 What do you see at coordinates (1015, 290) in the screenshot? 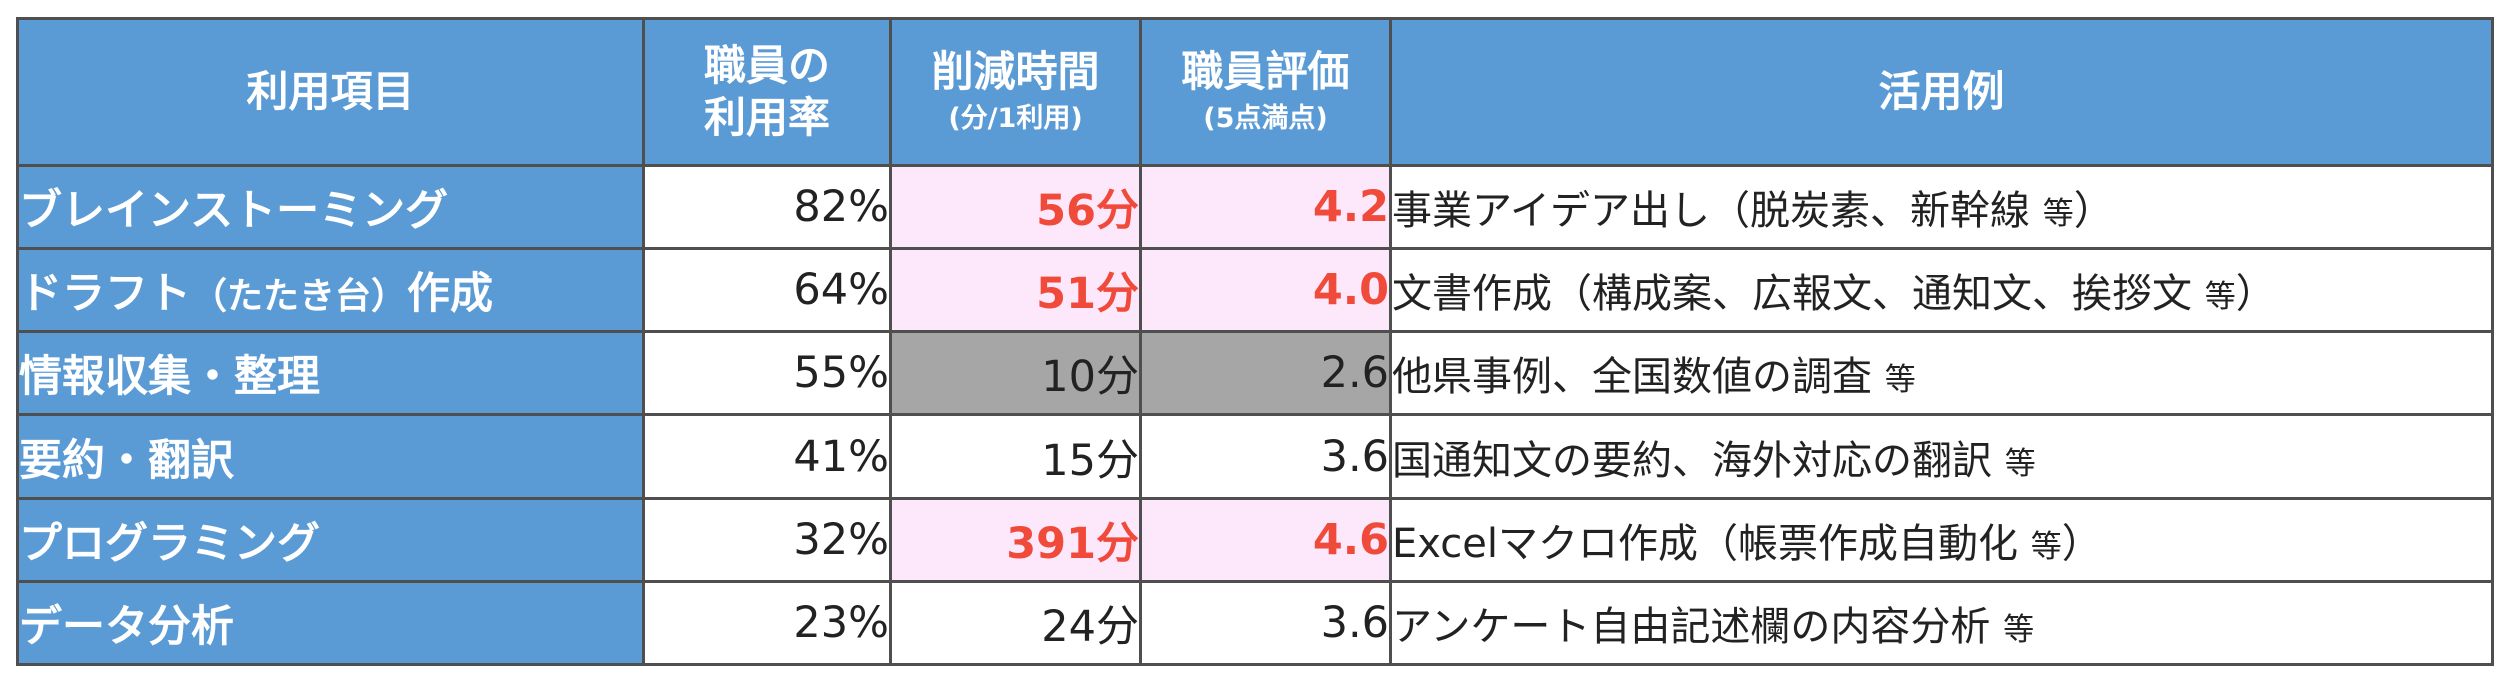
I see `time-saved-cell: 51分` at bounding box center [1015, 290].